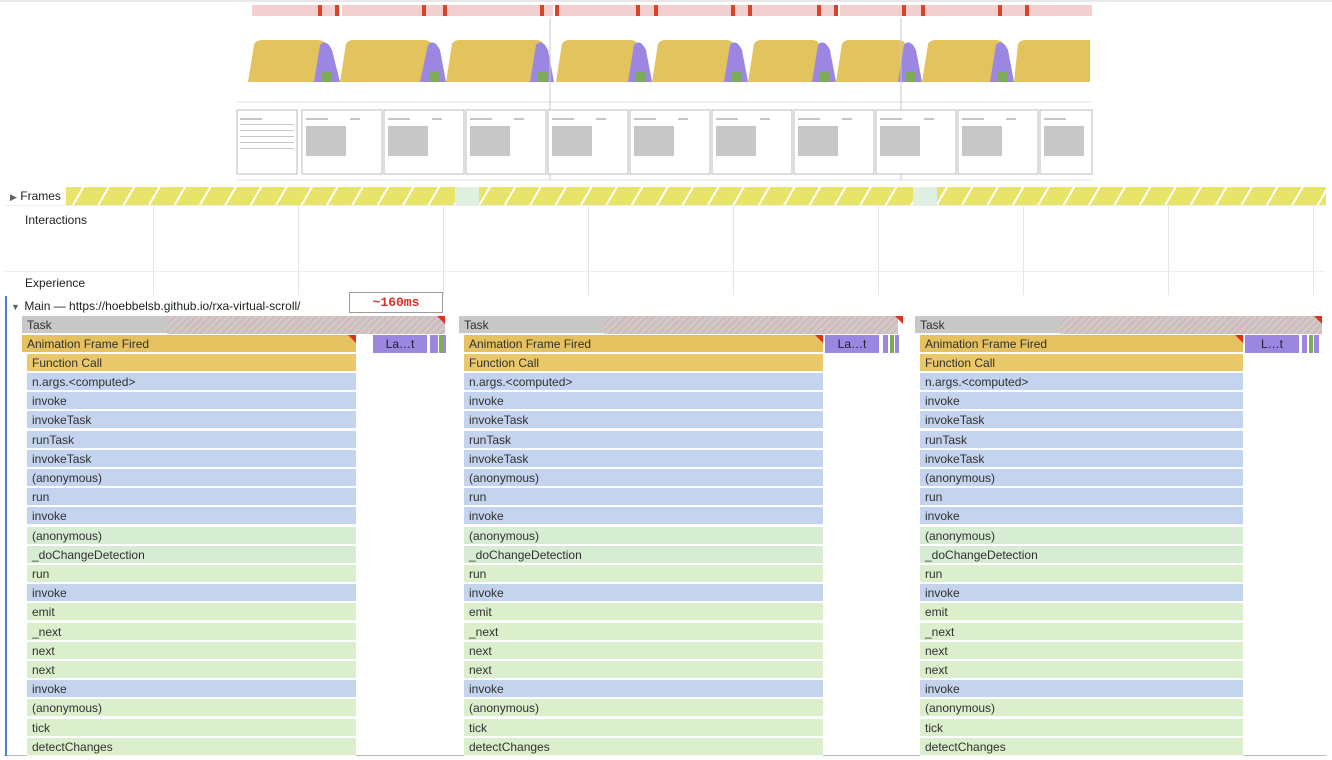 This screenshot has height=760, width=1332. Describe the element at coordinates (665, 282) in the screenshot. I see `experience-track` at that location.